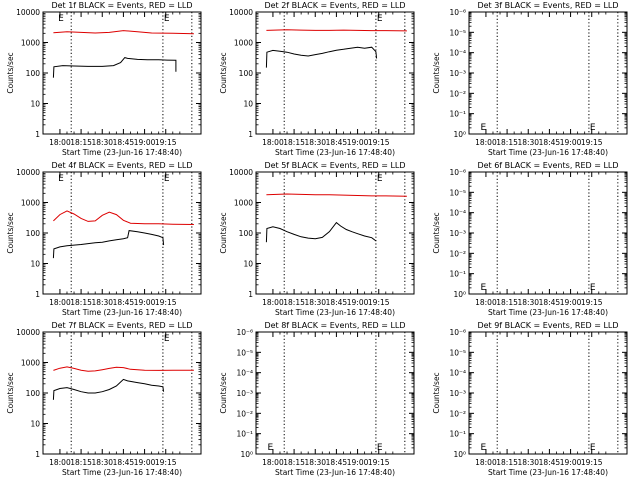  What do you see at coordinates (334, 325) in the screenshot?
I see `panel-title: Det 8f BLACK = Events, RED = LLD` at bounding box center [334, 325].